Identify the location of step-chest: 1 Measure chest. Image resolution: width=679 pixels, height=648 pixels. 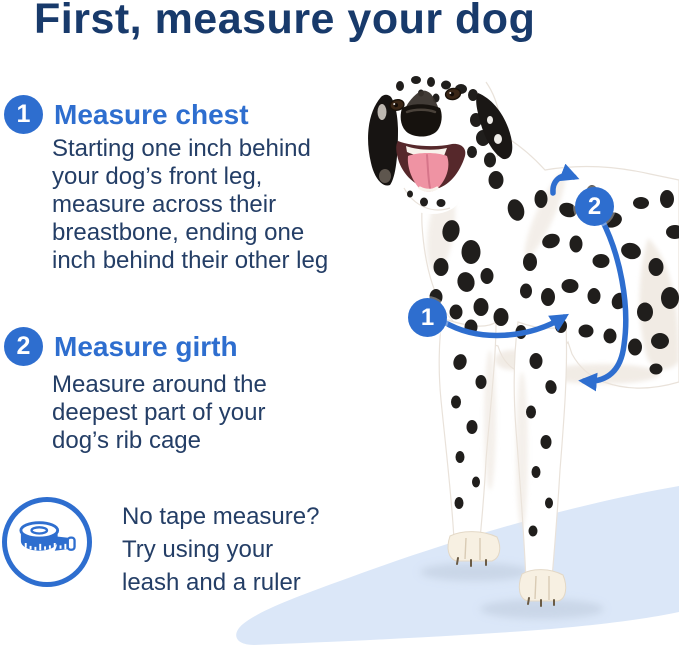
(126, 114).